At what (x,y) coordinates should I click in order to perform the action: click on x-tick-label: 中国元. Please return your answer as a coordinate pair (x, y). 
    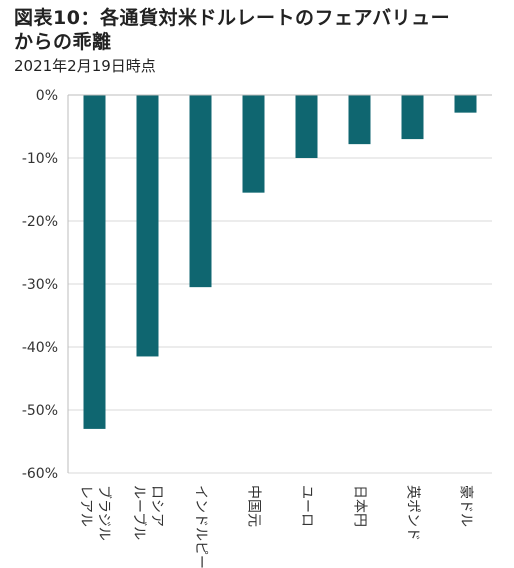
    Looking at the image, I should click on (254, 506).